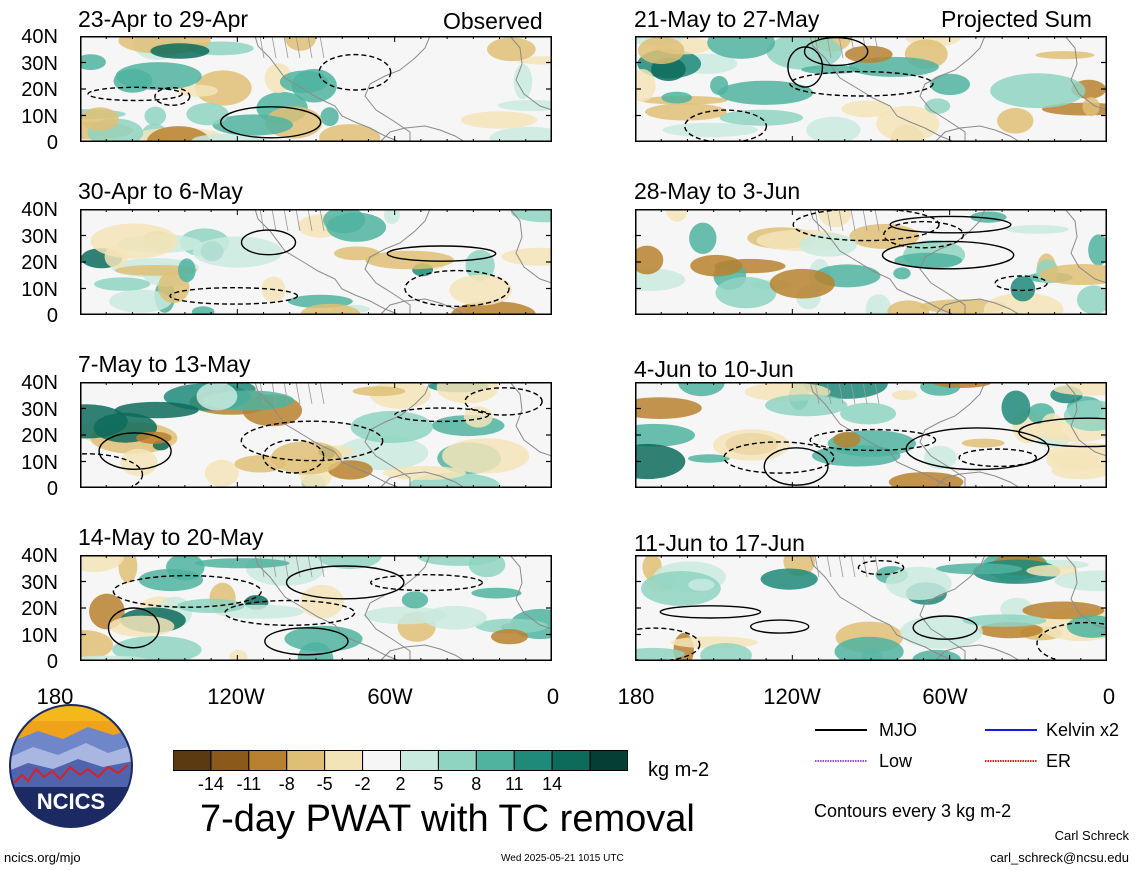 The height and width of the screenshot is (871, 1135). I want to click on colorbar-unit: kg m-2, so click(679, 770).